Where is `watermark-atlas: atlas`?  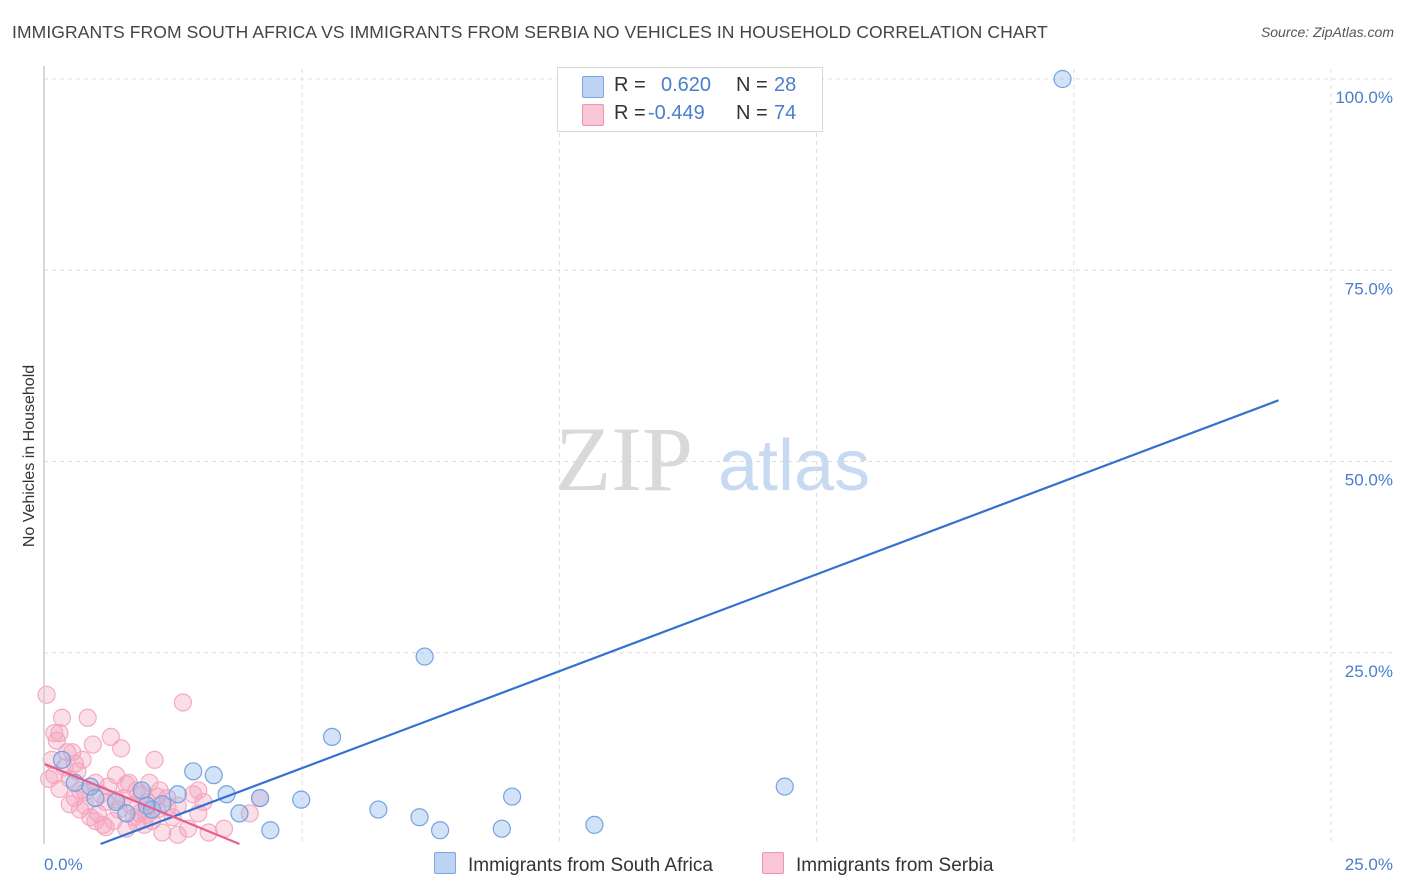 watermark-atlas: atlas is located at coordinates (794, 466).